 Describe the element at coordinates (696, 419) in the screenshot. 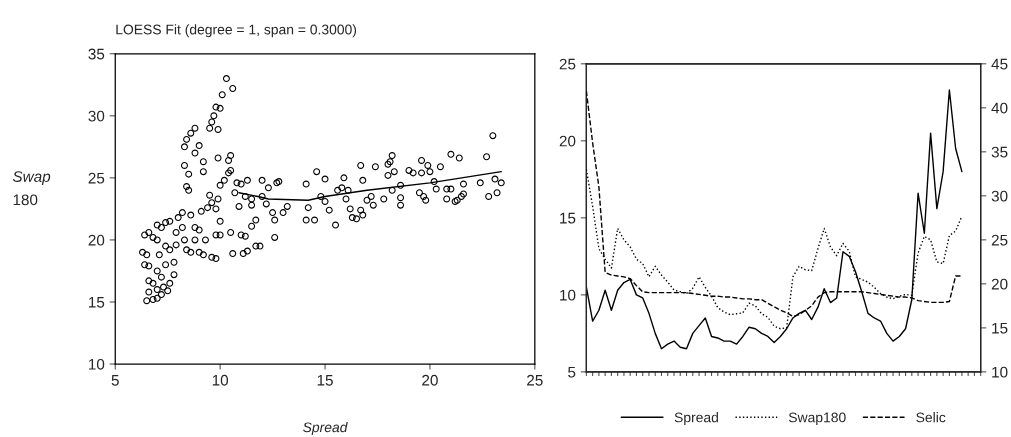

I see `legend-label: Spread` at that location.